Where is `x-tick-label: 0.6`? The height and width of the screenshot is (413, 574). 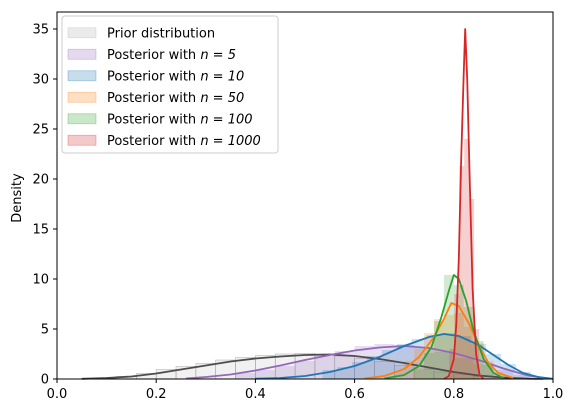 x-tick-label: 0.6 is located at coordinates (354, 394).